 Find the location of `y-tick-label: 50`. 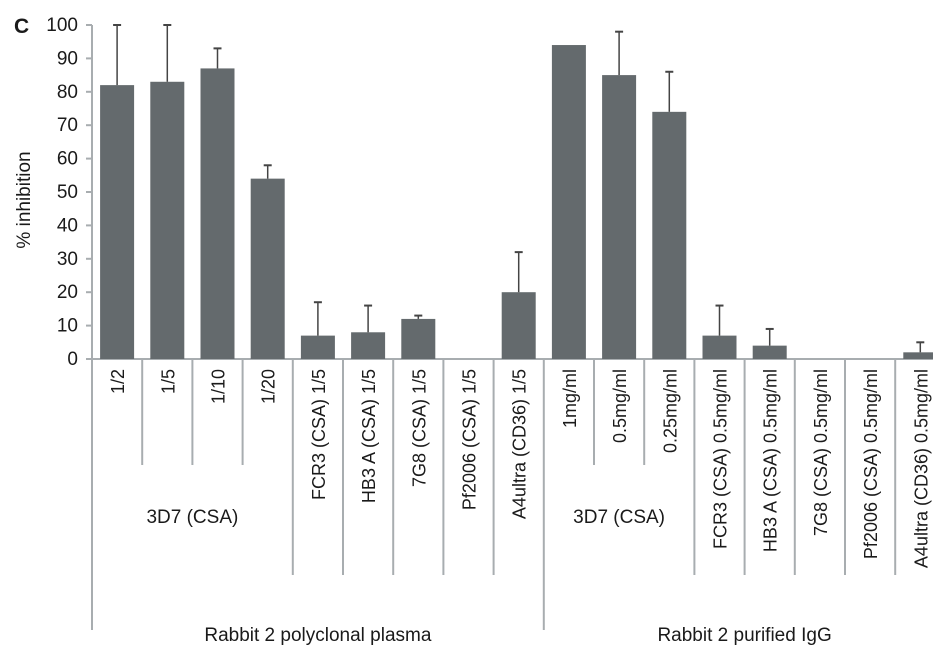

y-tick-label: 50 is located at coordinates (67, 192).